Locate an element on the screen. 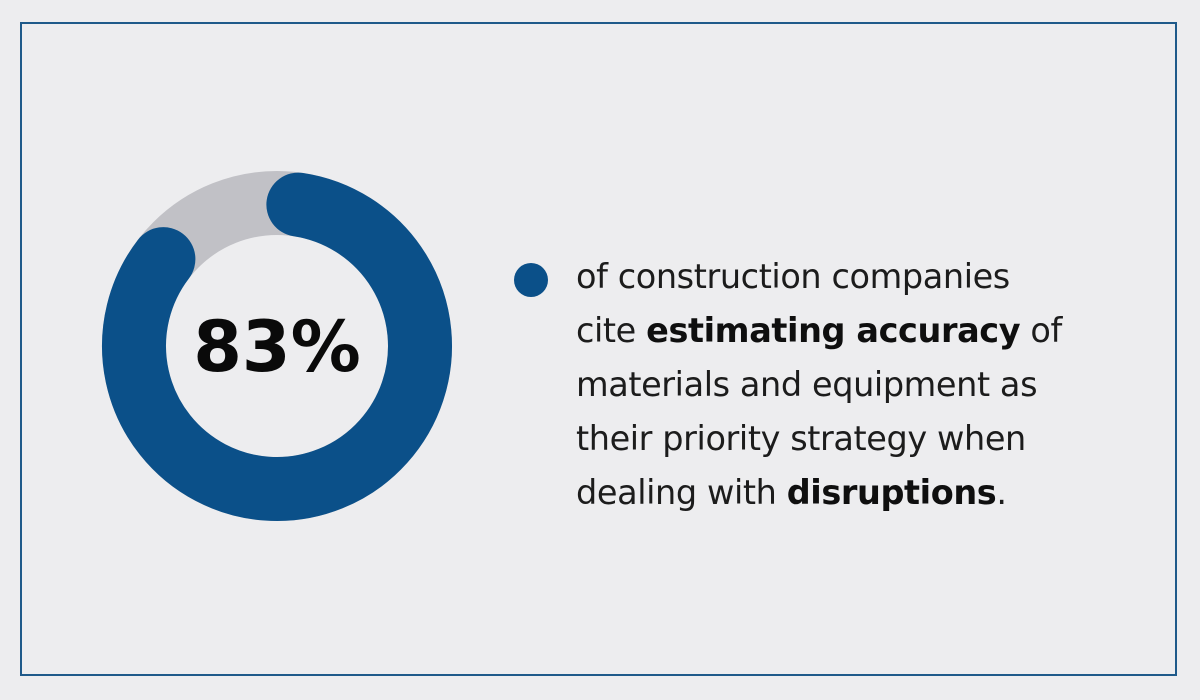 Image resolution: width=1200 pixels, height=700 pixels. description-line-5: dealing with disruptions. is located at coordinates (791, 492).